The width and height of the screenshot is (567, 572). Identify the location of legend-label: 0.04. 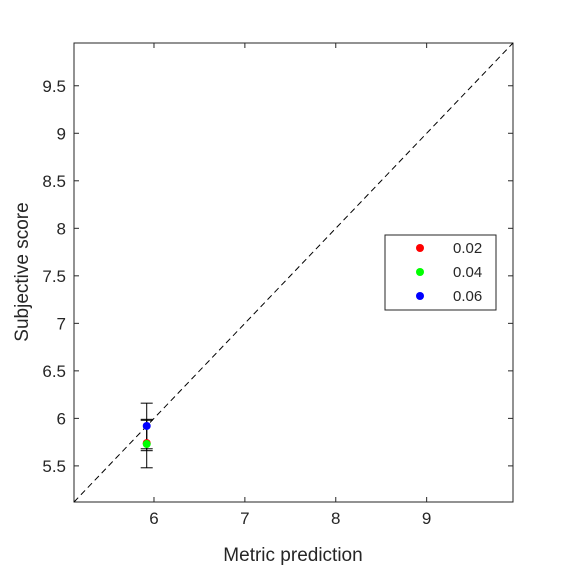
(467, 272).